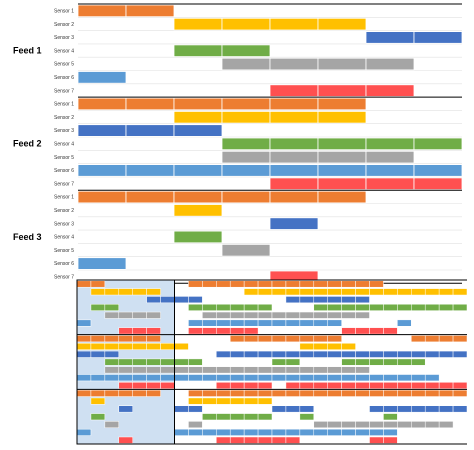  Describe the element at coordinates (64, 144) in the screenshot. I see `sensor-label: Sensor 4` at that location.